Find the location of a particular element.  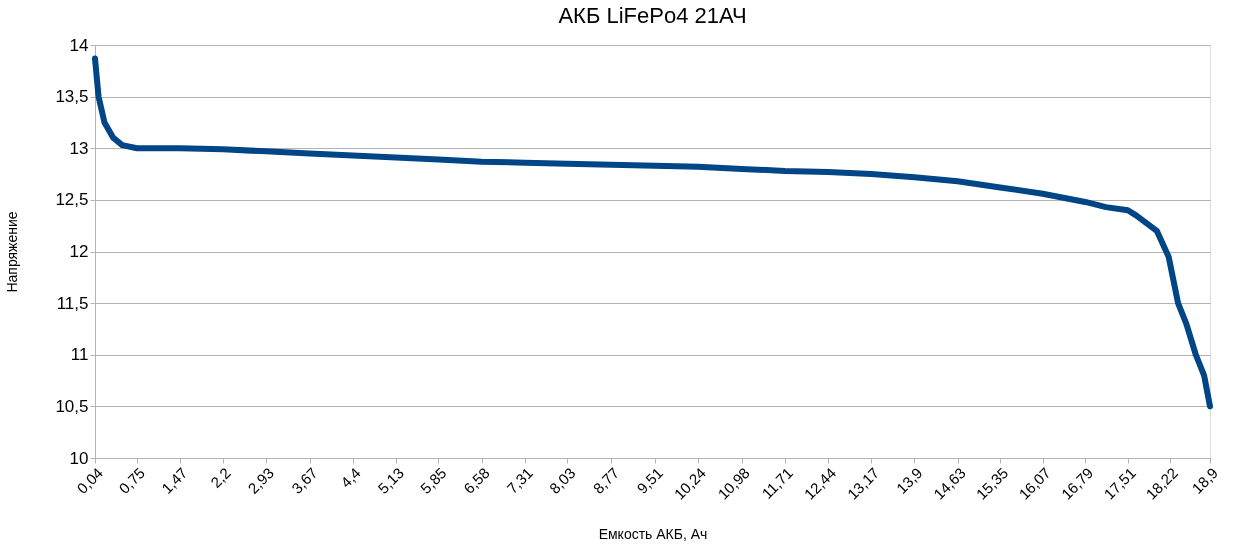

x-tick-label: 2,2 is located at coordinates (220, 477).